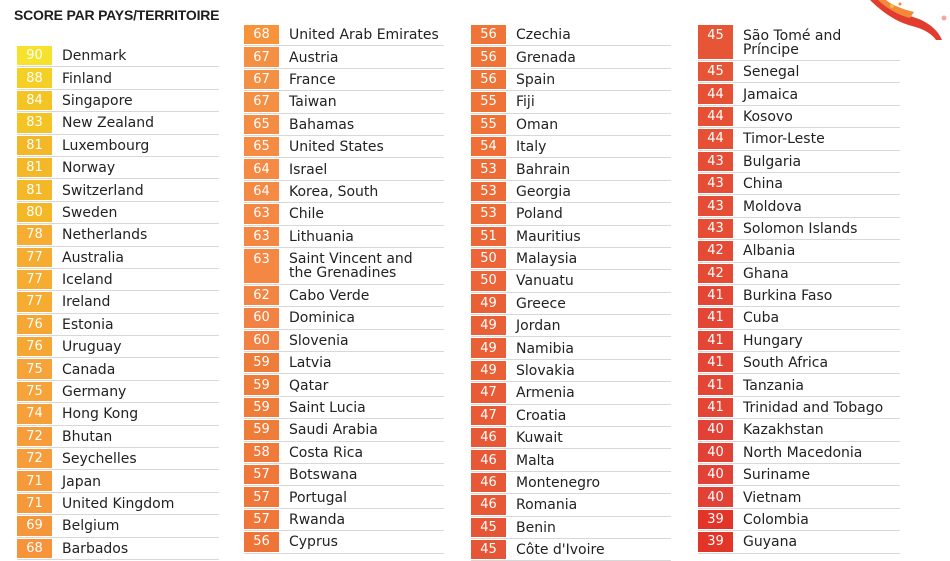 The height and width of the screenshot is (561, 950). Describe the element at coordinates (715, 94) in the screenshot. I see `score-badge: 44` at that location.